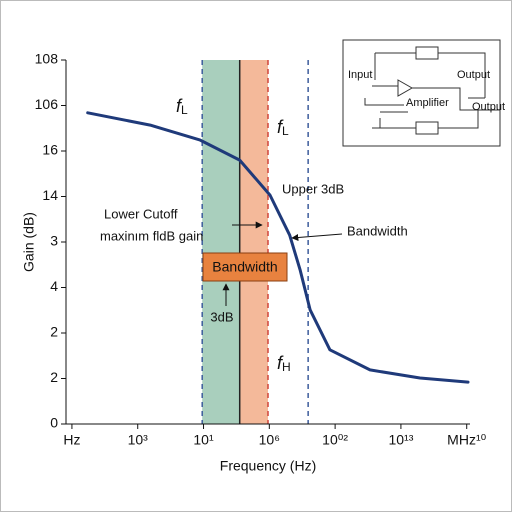 The width and height of the screenshot is (512, 512). Describe the element at coordinates (335, 440) in the screenshot. I see `x-tick-label: 10⁰²` at that location.